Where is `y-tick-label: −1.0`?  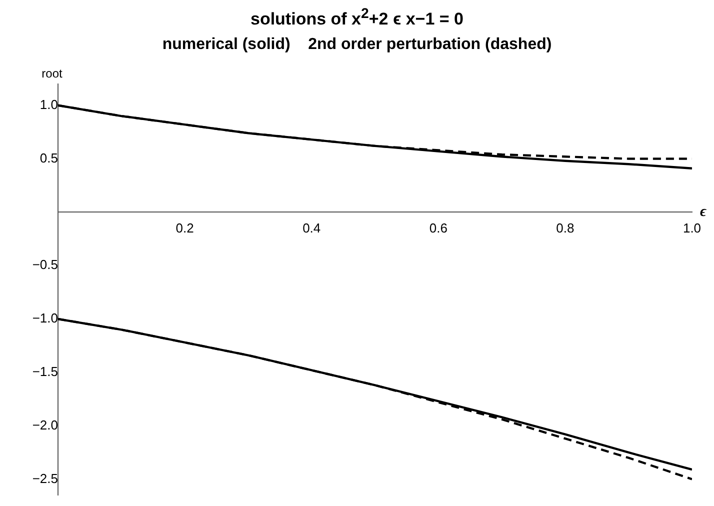
y-tick-label: −1.0 is located at coordinates (45, 318).